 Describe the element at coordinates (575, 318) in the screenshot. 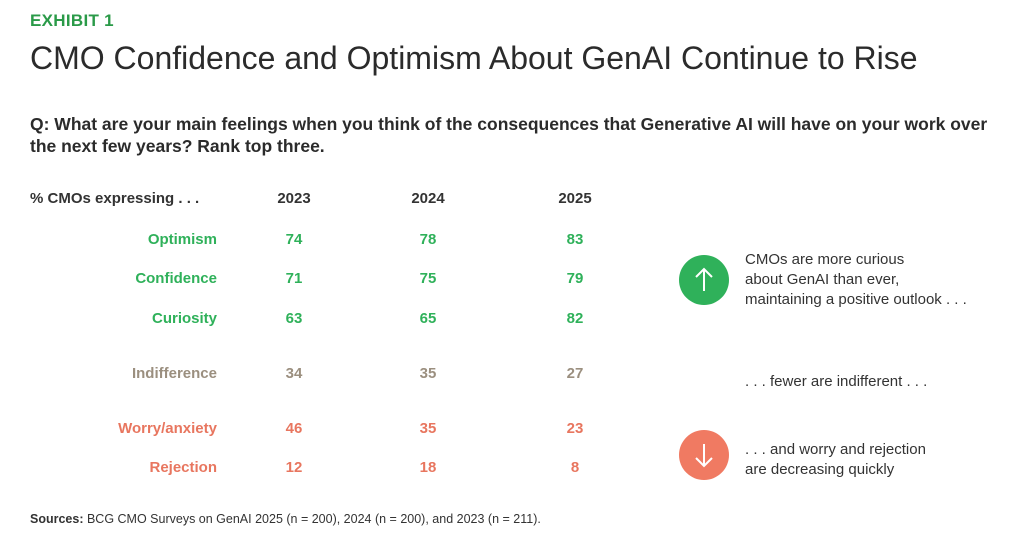

I see `cell-curiosity-2025: 82` at that location.